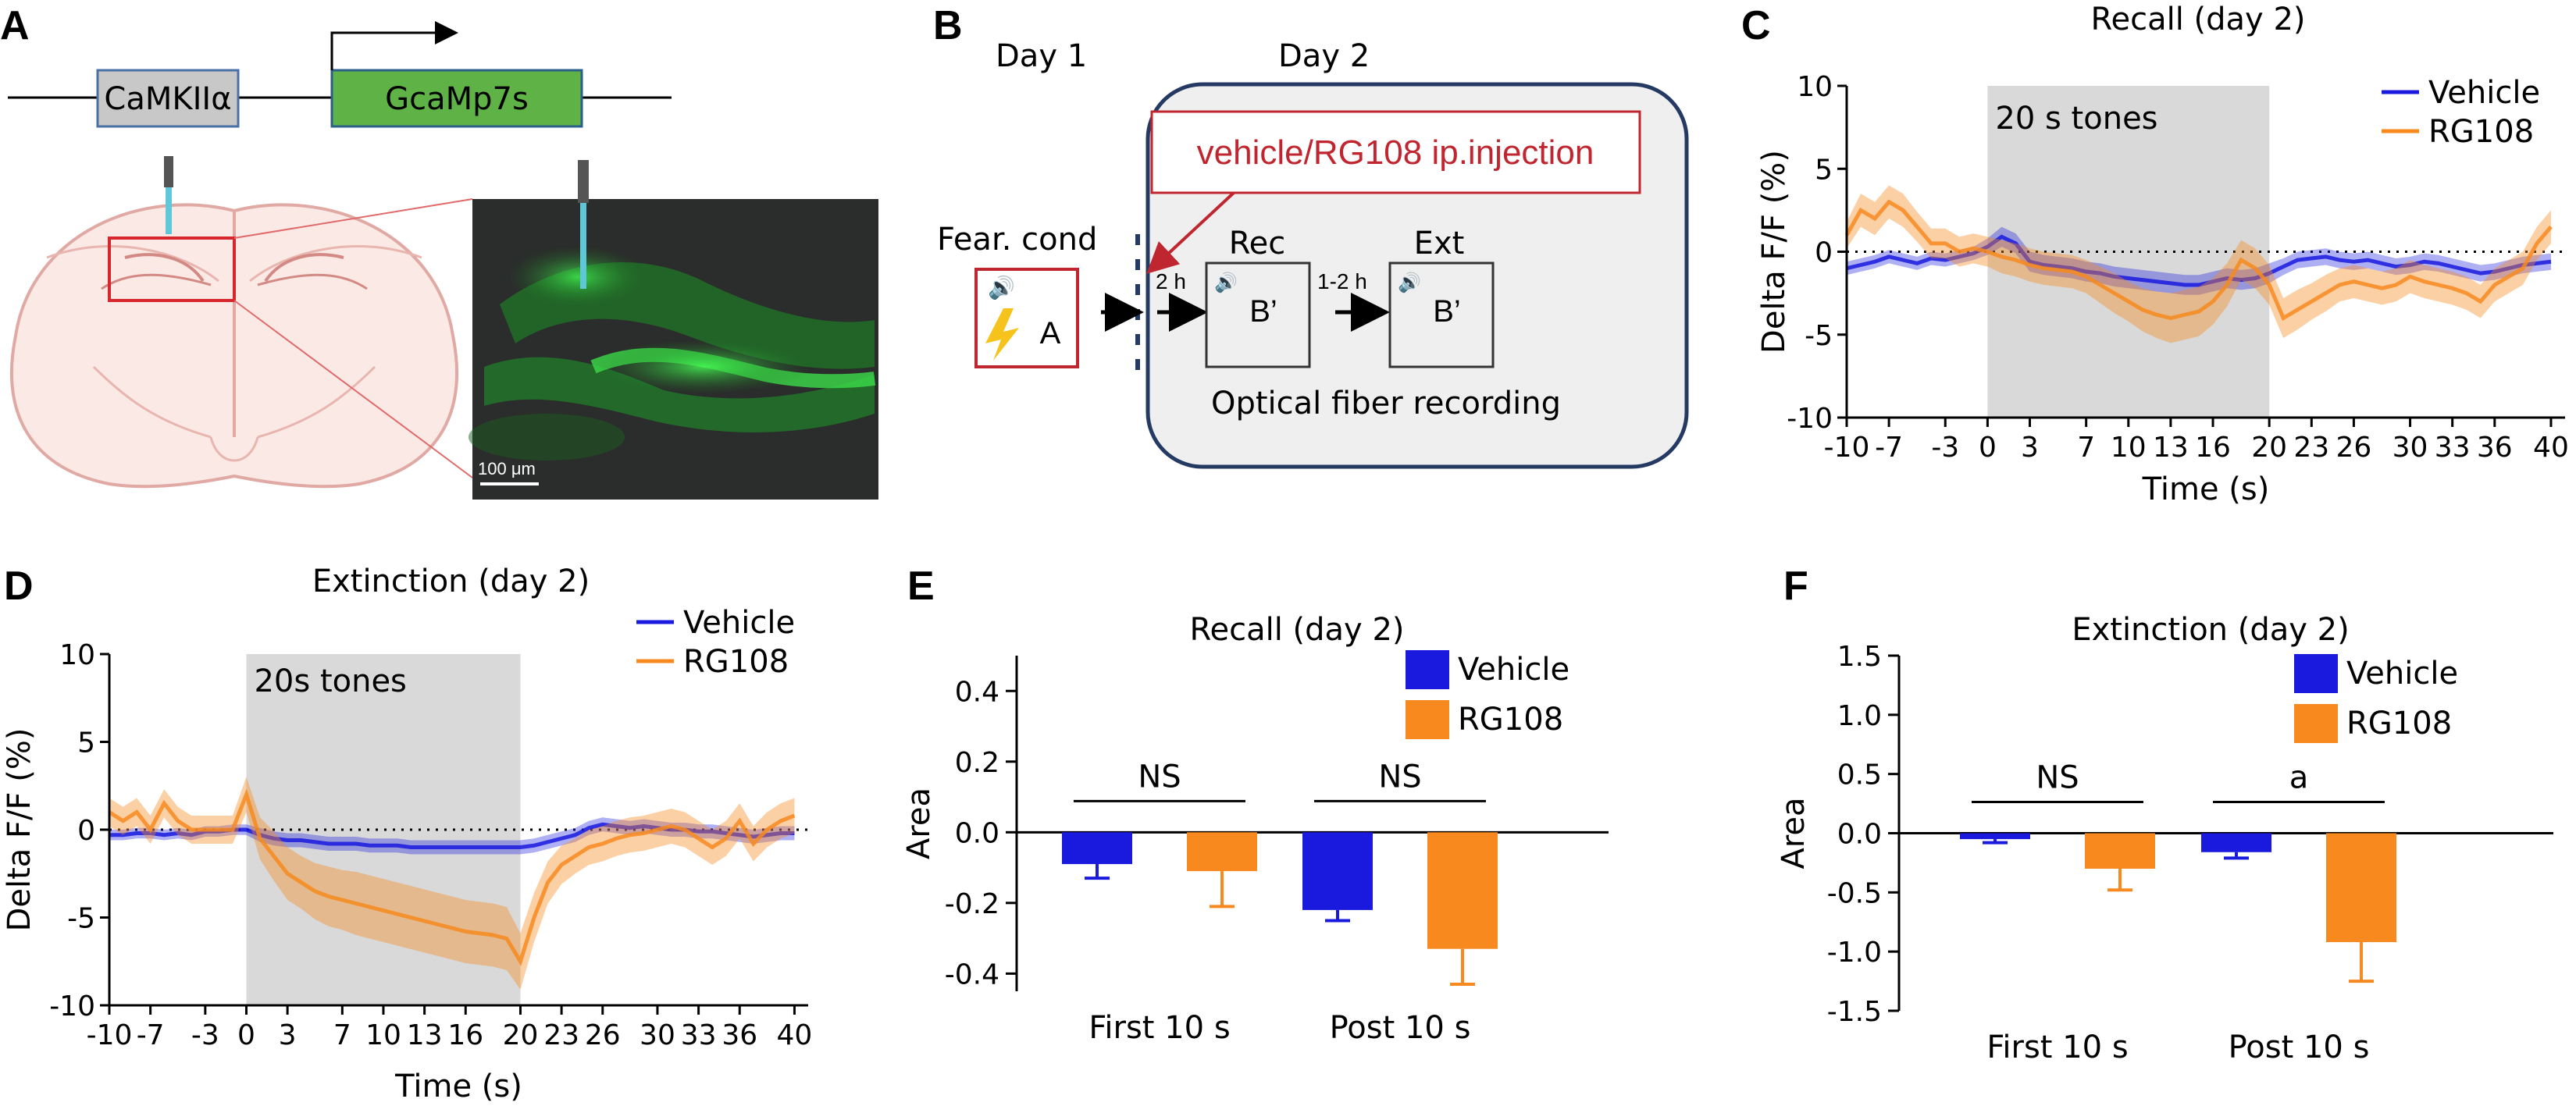 This screenshot has height=1106, width=2576. I want to click on rec-label: Rec, so click(1257, 244).